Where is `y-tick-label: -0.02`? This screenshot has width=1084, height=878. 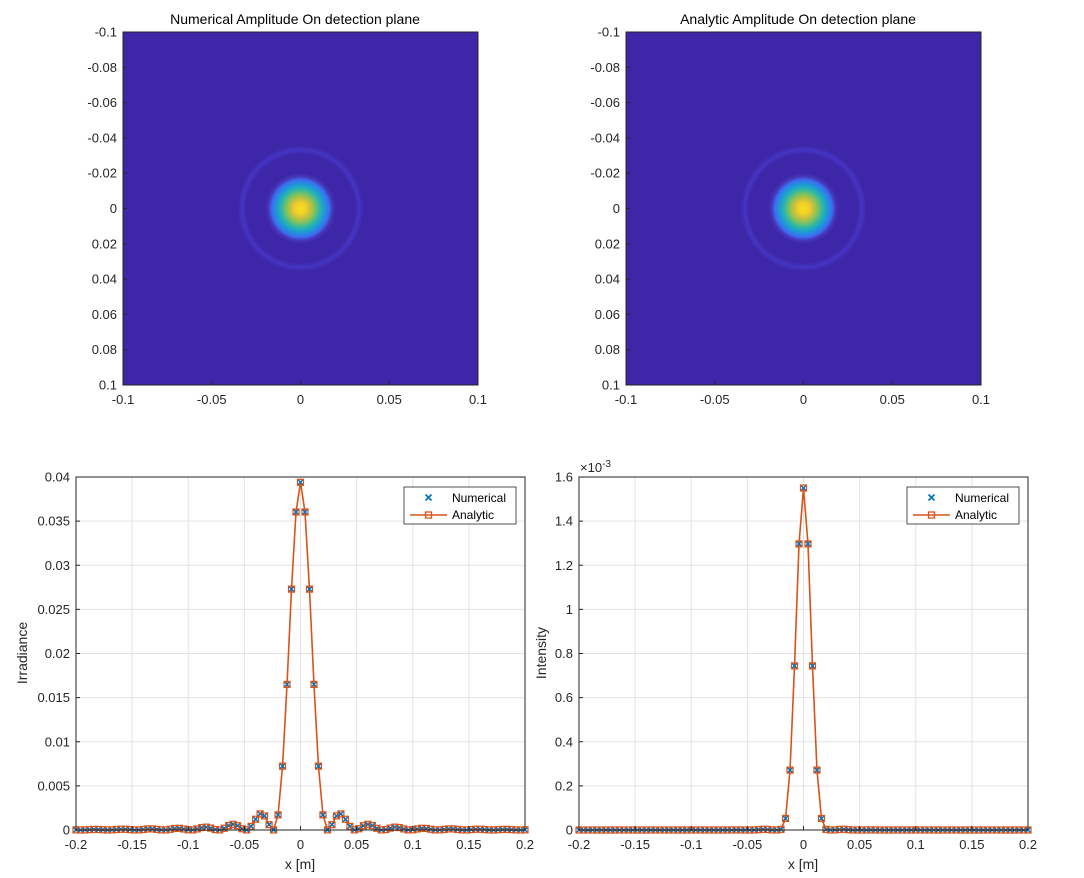
y-tick-label: -0.02 is located at coordinates (605, 173).